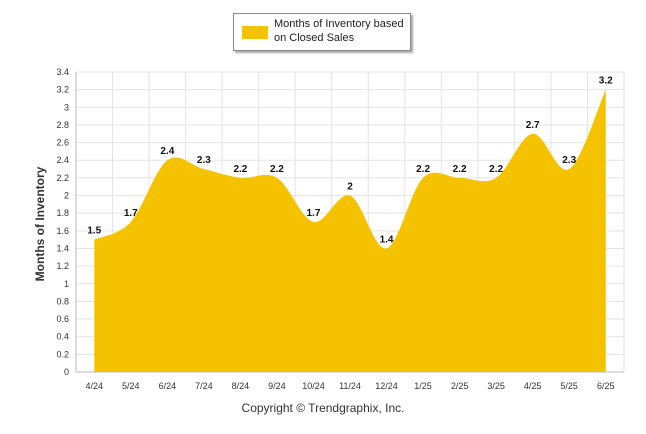  I want to click on data-label: 2.7, so click(533, 125).